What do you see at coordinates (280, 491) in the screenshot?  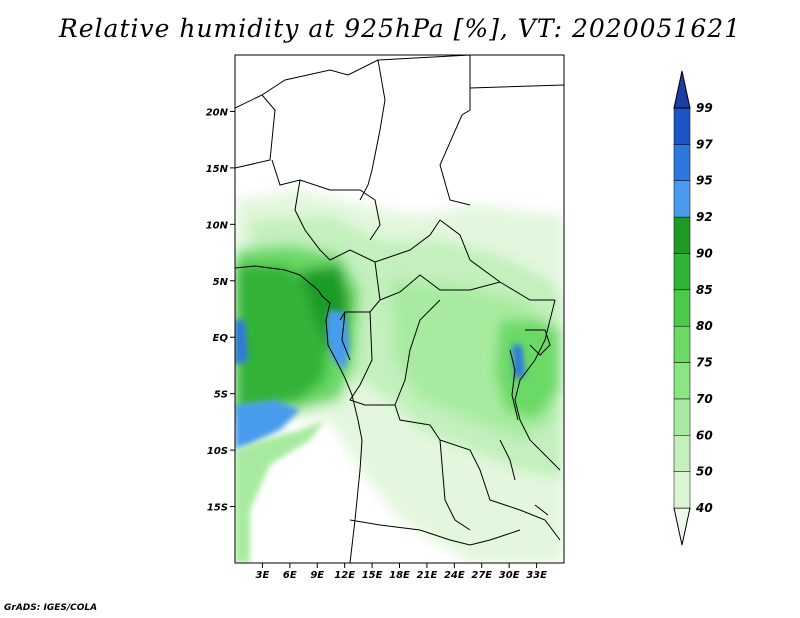 I see `southern-coast-band` at bounding box center [280, 491].